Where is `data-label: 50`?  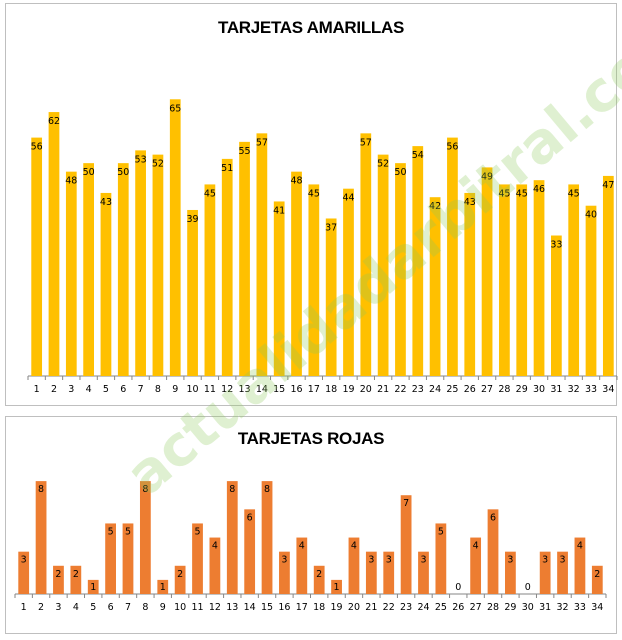 data-label: 50 is located at coordinates (89, 172).